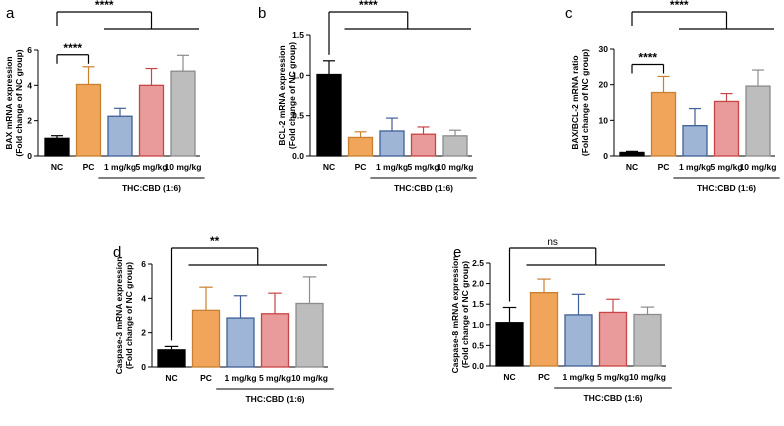 This screenshot has width=784, height=426. I want to click on y-tick-label: 10, so click(604, 120).